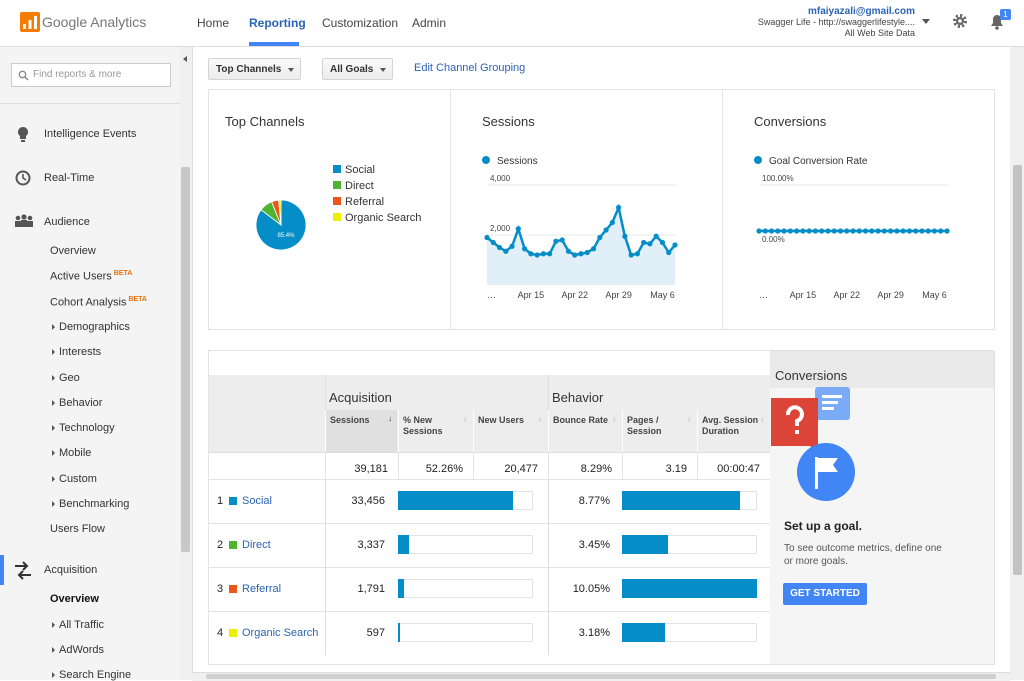  Describe the element at coordinates (337, 169) in the screenshot. I see `legend-swatch` at that location.